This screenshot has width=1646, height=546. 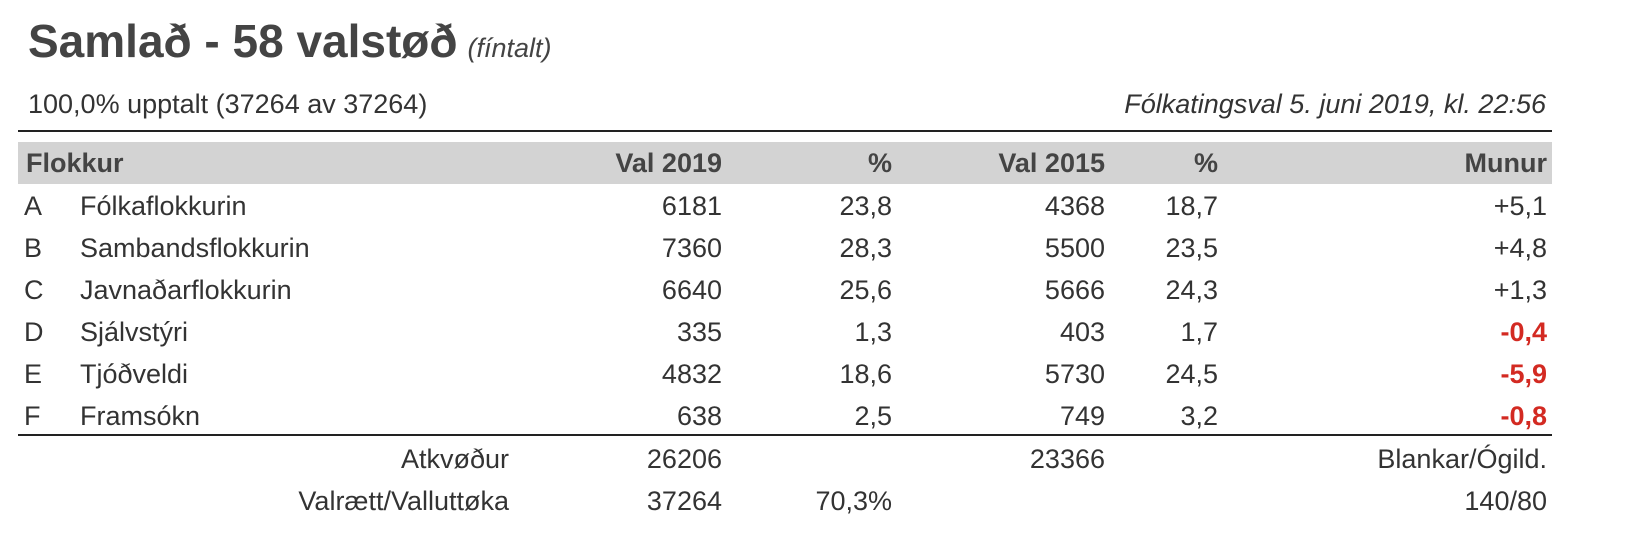 I want to click on party-name: Javnaðarflokkurin, so click(x=186, y=290).